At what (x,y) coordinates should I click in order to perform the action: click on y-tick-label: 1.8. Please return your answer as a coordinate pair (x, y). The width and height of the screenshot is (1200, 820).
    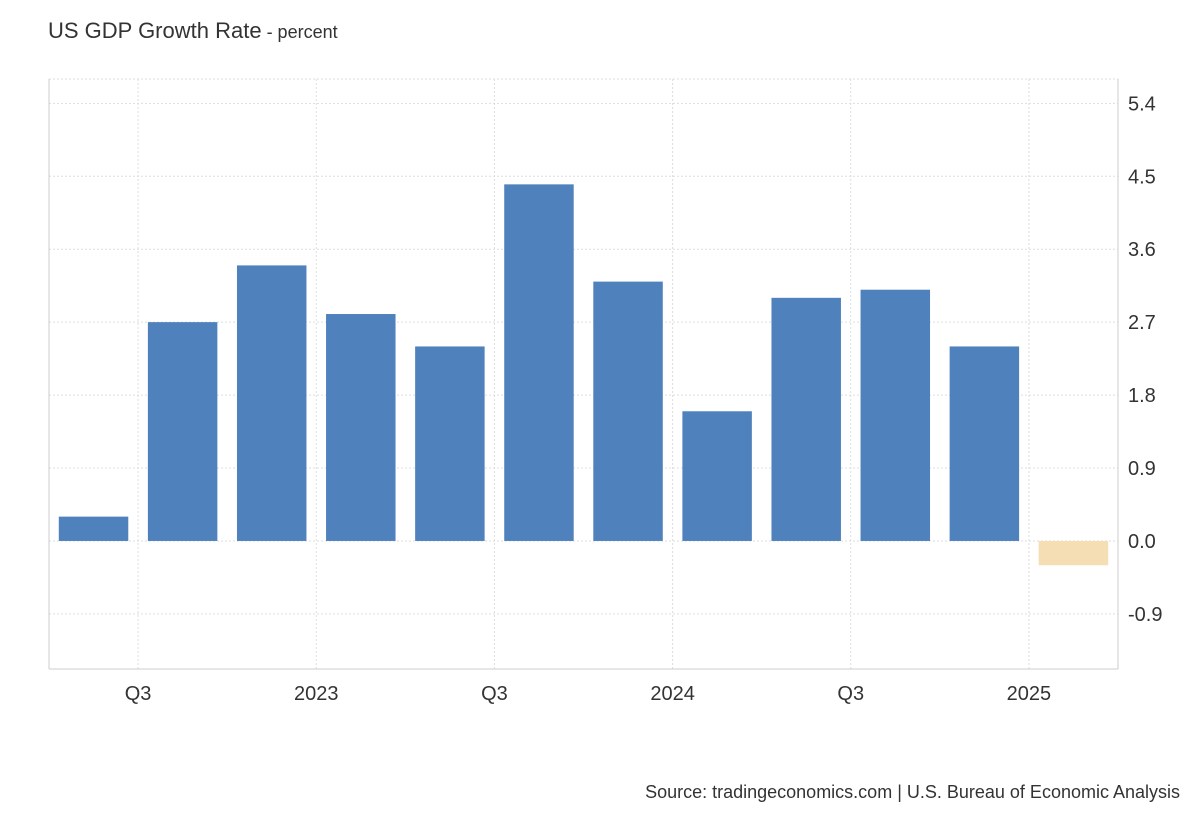
    Looking at the image, I should click on (1142, 396).